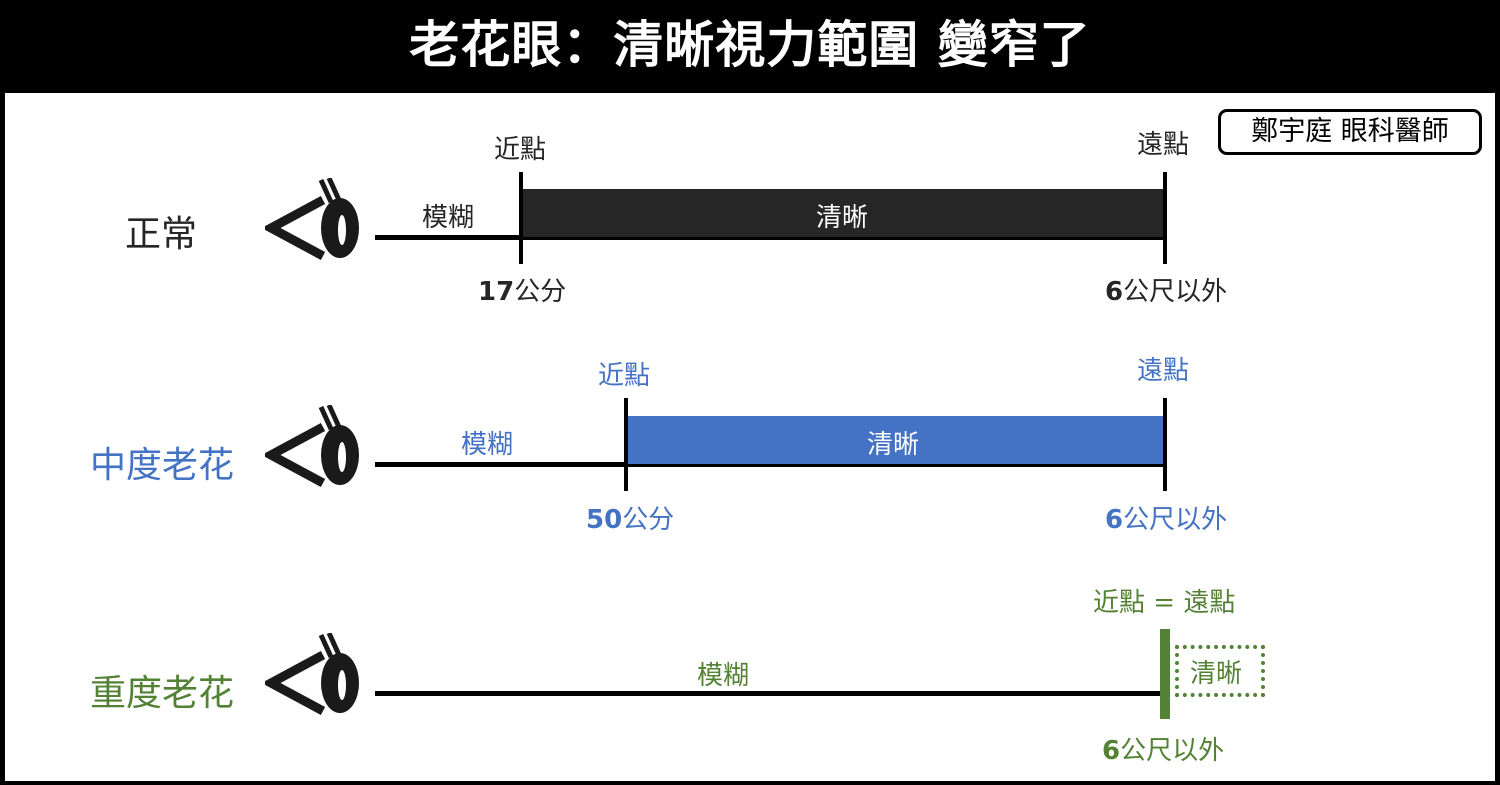 The width and height of the screenshot is (1500, 785). Describe the element at coordinates (520, 150) in the screenshot. I see `row-normal-near-label: 近點` at that location.